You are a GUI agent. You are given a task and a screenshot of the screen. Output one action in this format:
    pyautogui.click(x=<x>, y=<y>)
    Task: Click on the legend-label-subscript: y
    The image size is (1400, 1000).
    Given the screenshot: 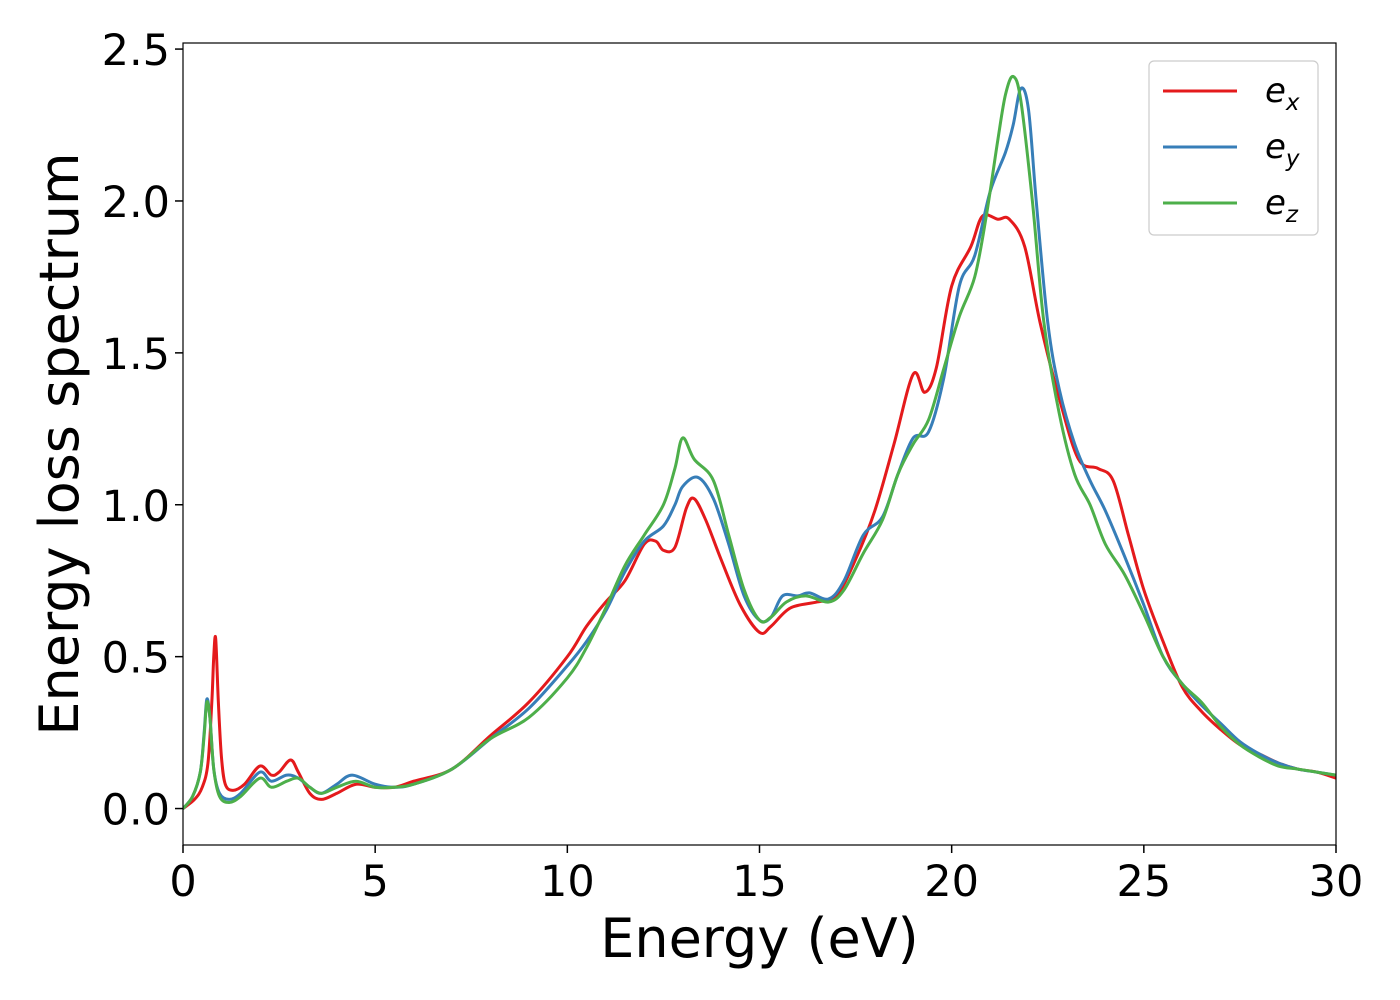 What is the action you would take?
    pyautogui.click(x=1292, y=159)
    